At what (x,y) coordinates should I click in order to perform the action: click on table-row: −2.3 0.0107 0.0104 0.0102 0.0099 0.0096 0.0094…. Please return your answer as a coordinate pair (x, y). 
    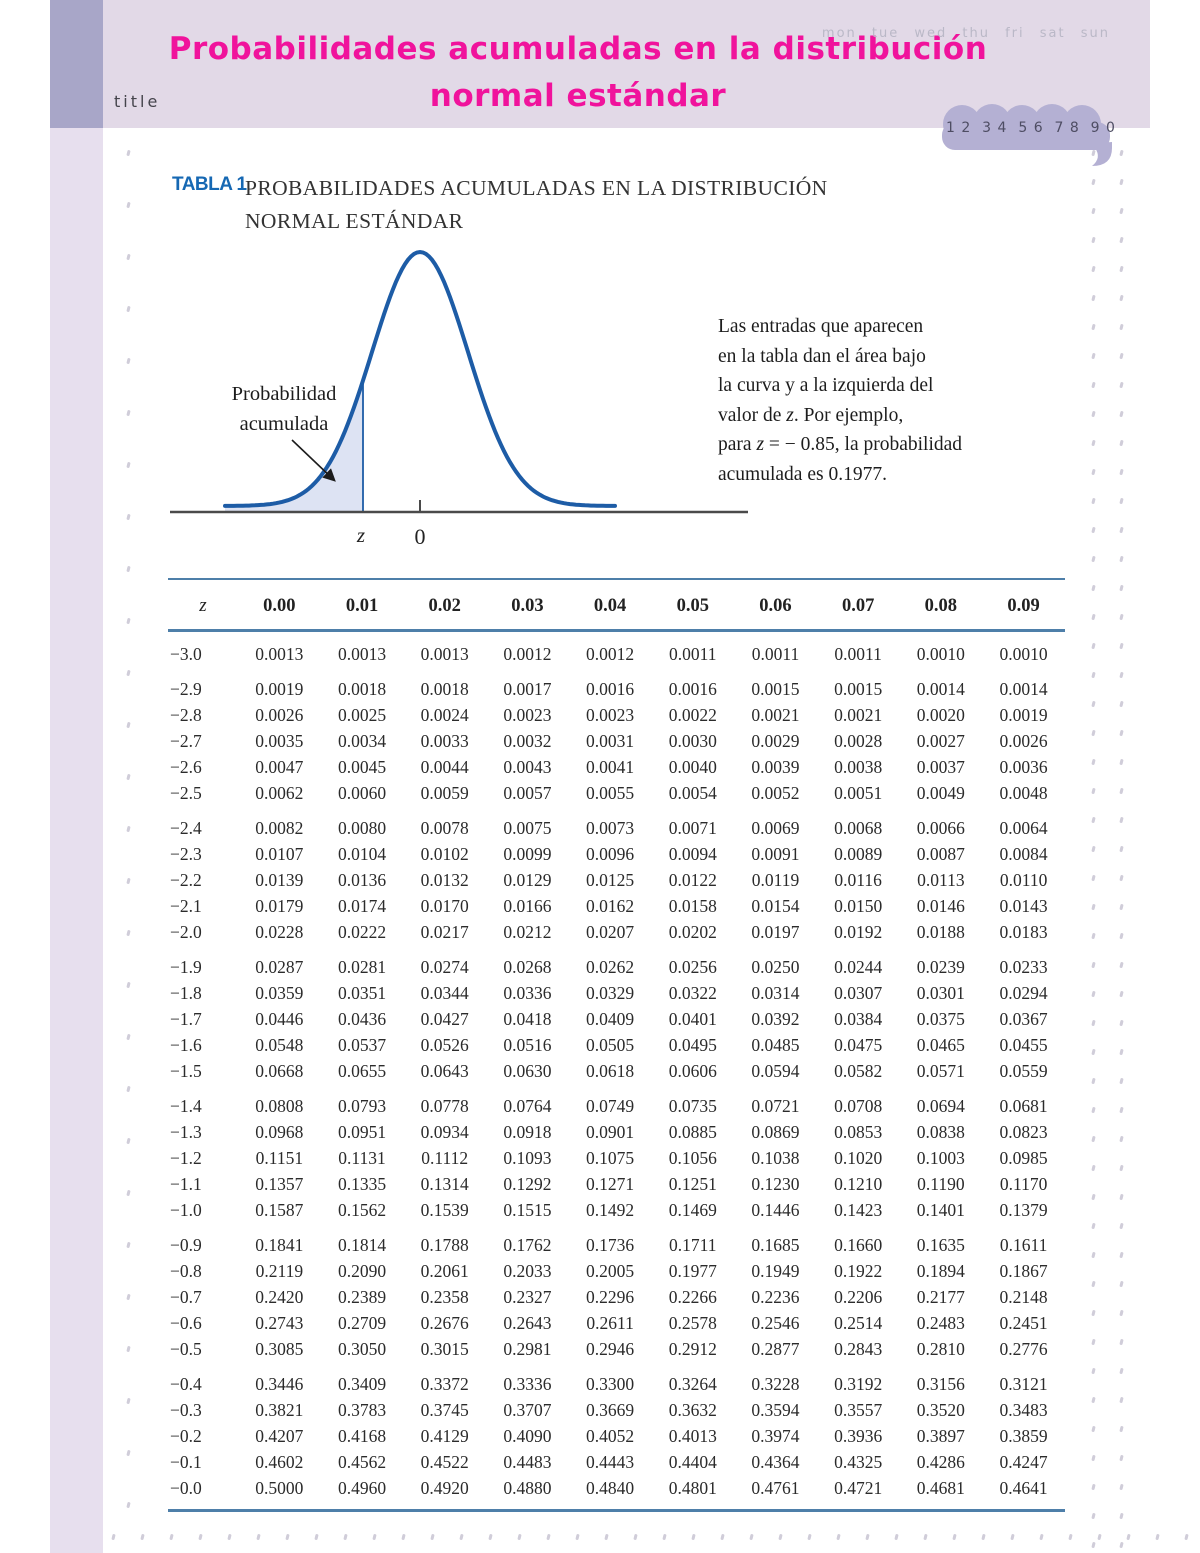
    Looking at the image, I should click on (616, 854).